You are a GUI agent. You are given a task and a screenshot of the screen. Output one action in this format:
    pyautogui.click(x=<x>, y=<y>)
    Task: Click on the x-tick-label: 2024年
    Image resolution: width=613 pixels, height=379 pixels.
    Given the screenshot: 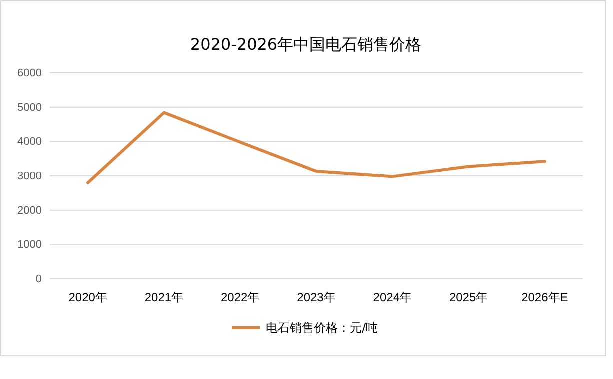 What is the action you would take?
    pyautogui.click(x=392, y=297)
    